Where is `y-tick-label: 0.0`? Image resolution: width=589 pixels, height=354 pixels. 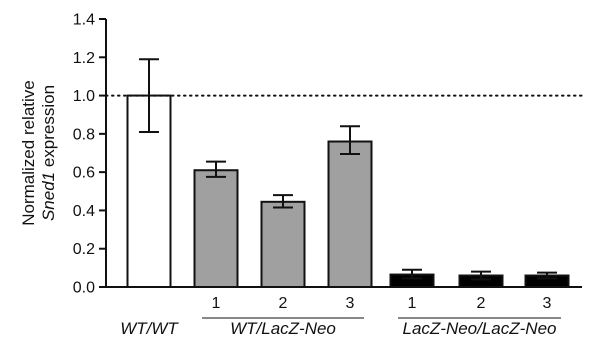
y-tick-label: 0.0 is located at coordinates (84, 288).